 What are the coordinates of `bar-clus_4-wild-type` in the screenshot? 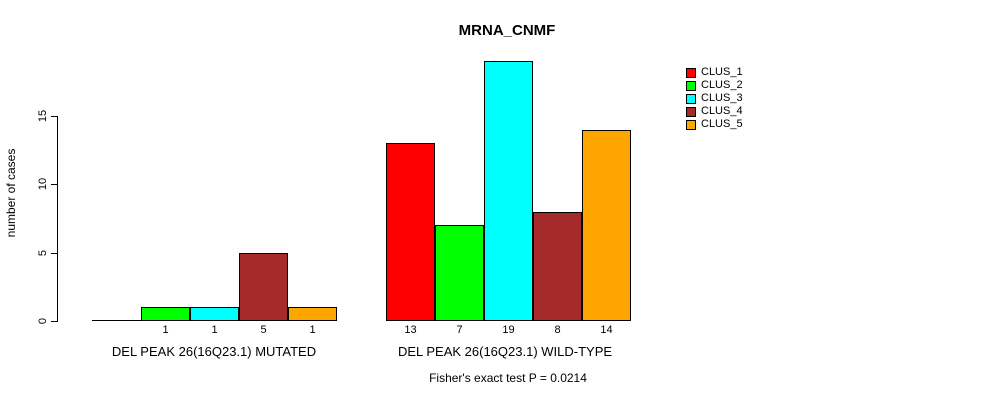 It's located at (557, 266).